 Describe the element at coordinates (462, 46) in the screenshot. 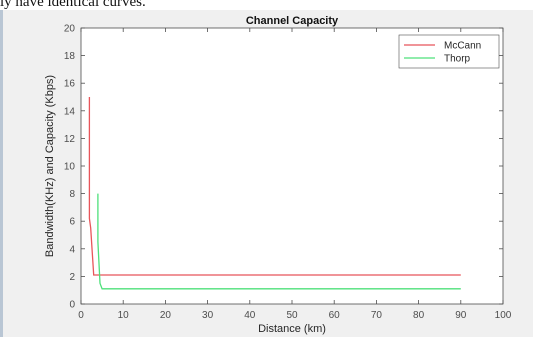

I see `legend-label-mccann: McCann` at that location.